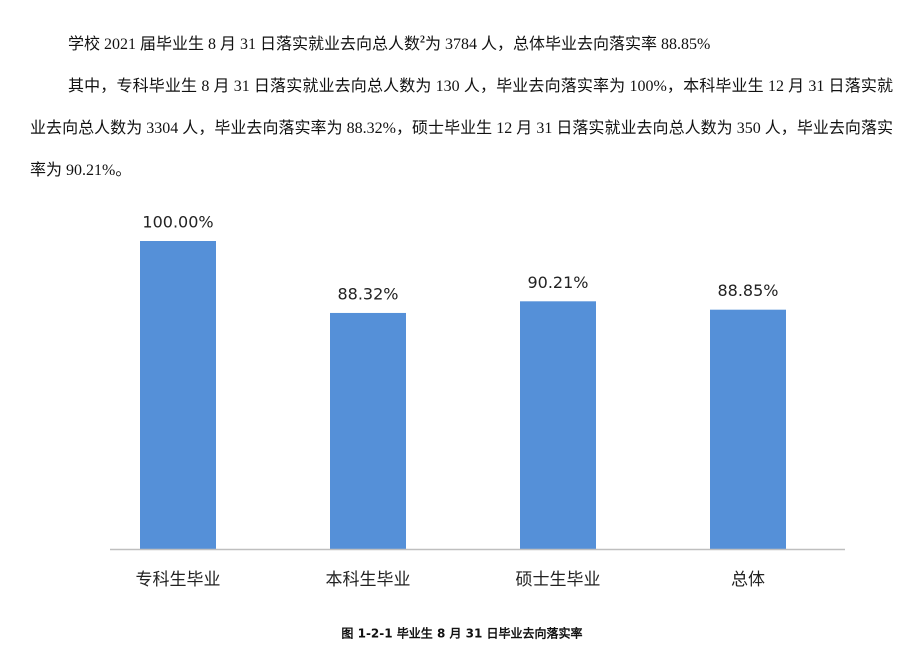 Image resolution: width=923 pixels, height=658 pixels. I want to click on x-tick-label: 专科生毕业, so click(178, 580).